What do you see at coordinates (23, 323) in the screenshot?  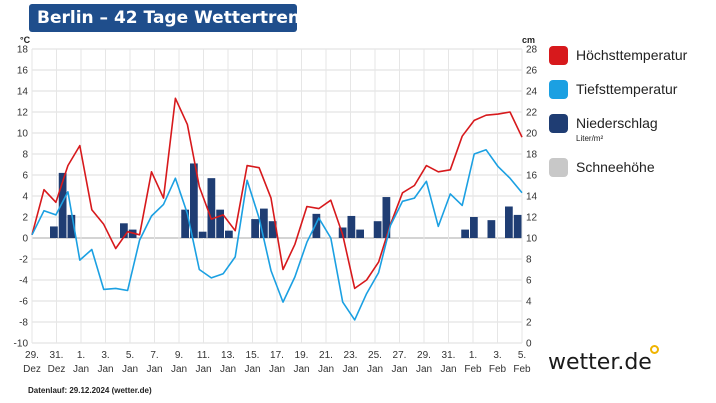 I see `y-left-tick-label: -8` at bounding box center [23, 323].